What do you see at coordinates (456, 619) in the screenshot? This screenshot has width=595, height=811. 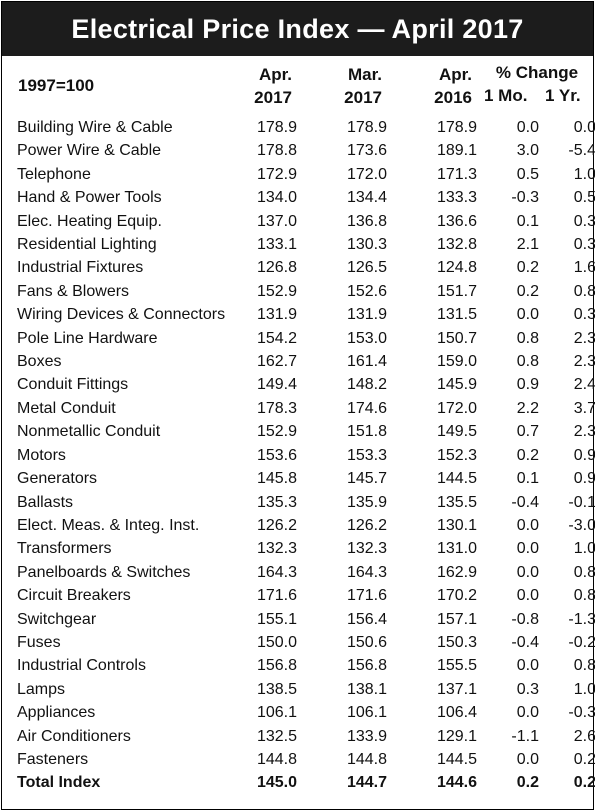 I see `row-value-apr2016: 157.1` at bounding box center [456, 619].